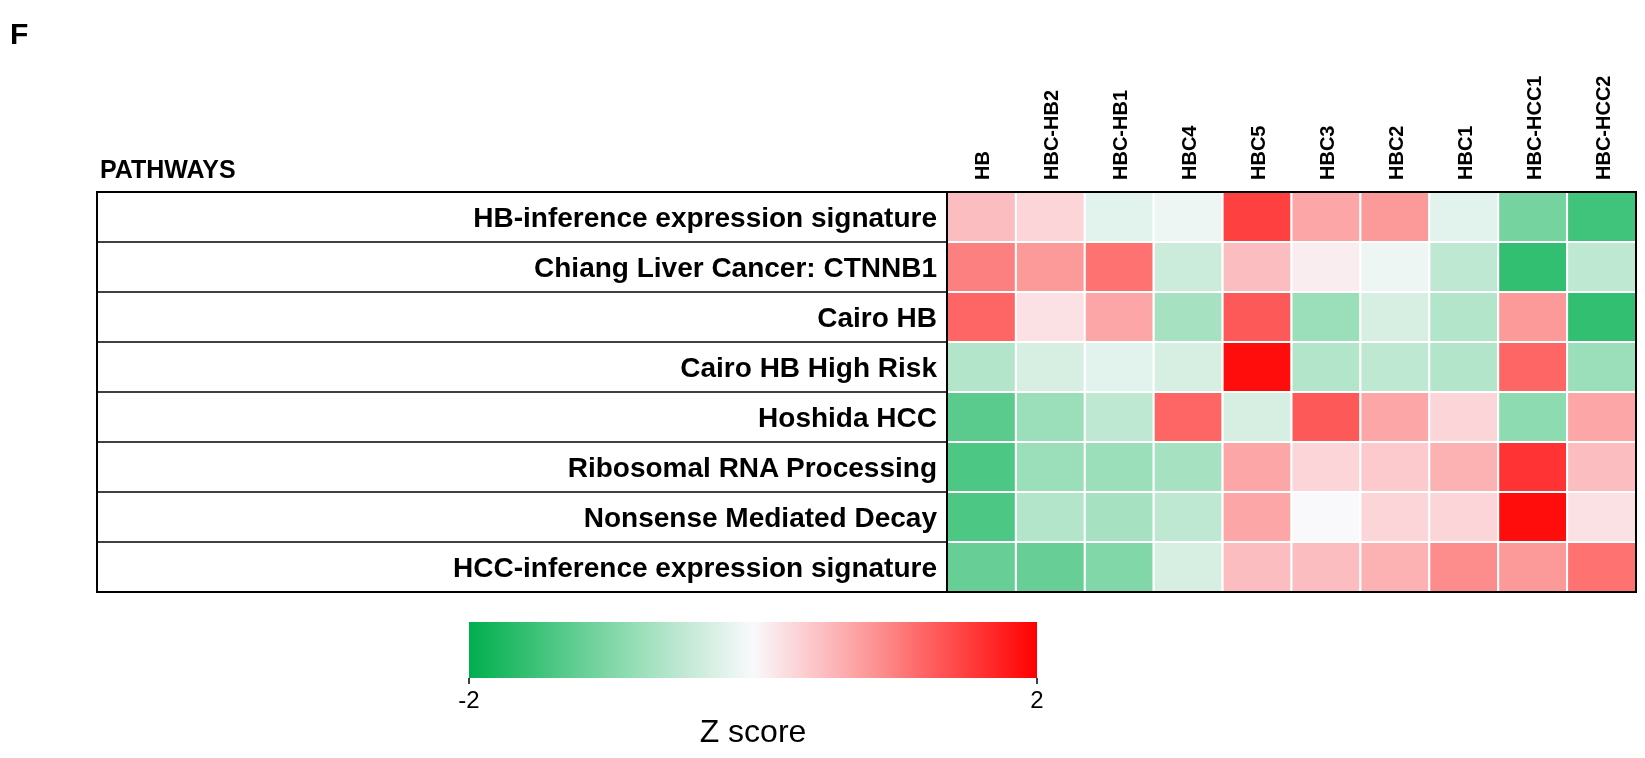 This screenshot has width=1645, height=758. What do you see at coordinates (168, 169) in the screenshot?
I see `text: PATHWAYS` at bounding box center [168, 169].